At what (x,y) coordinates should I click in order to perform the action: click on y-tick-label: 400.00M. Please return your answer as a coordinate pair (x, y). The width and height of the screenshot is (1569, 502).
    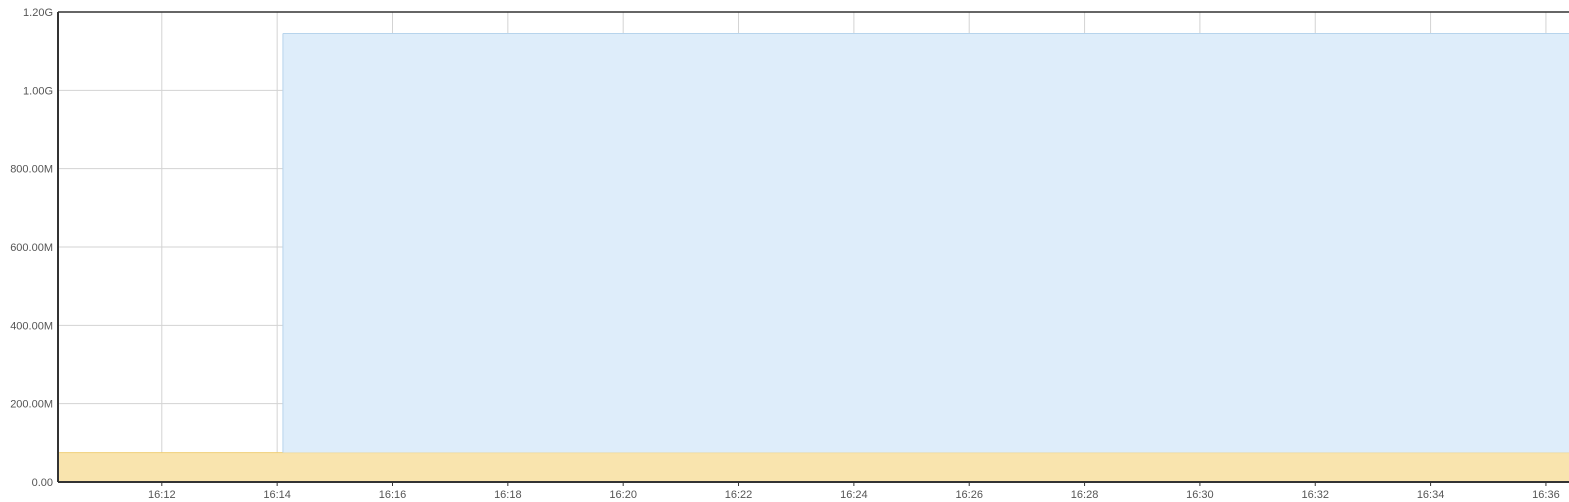
    Looking at the image, I should click on (31, 326).